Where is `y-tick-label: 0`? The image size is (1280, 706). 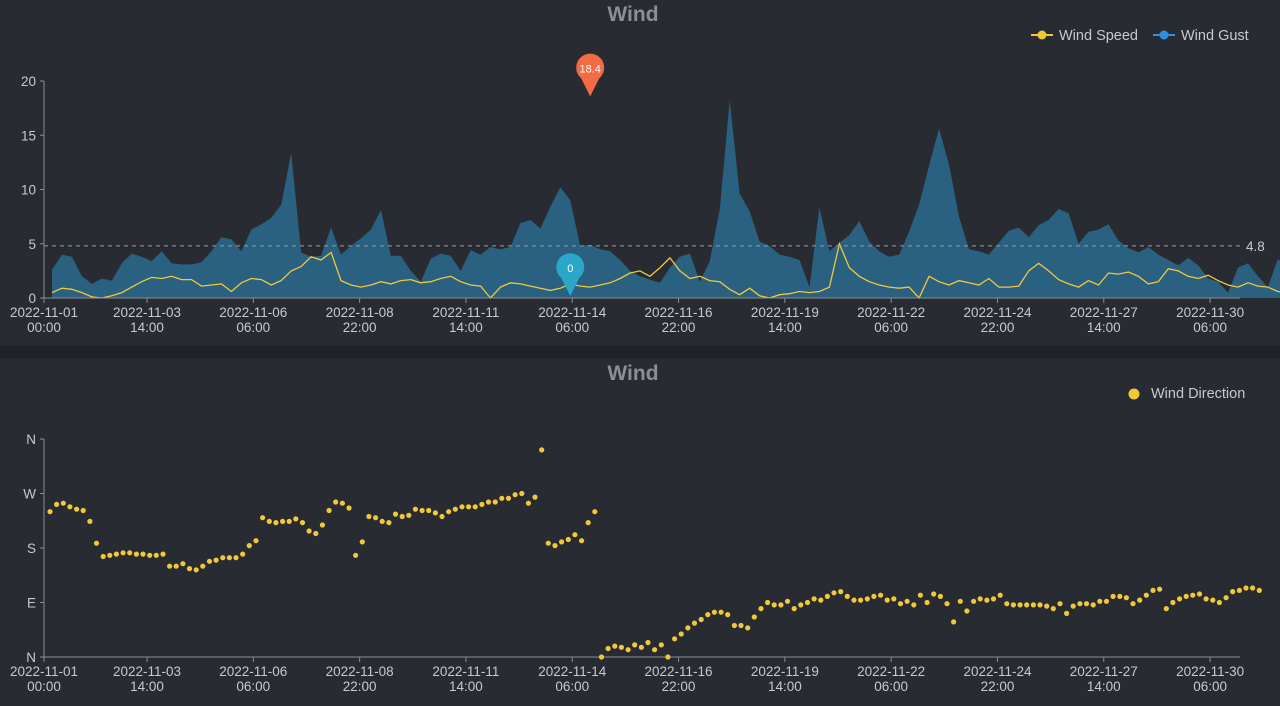 y-tick-label: 0 is located at coordinates (32, 298).